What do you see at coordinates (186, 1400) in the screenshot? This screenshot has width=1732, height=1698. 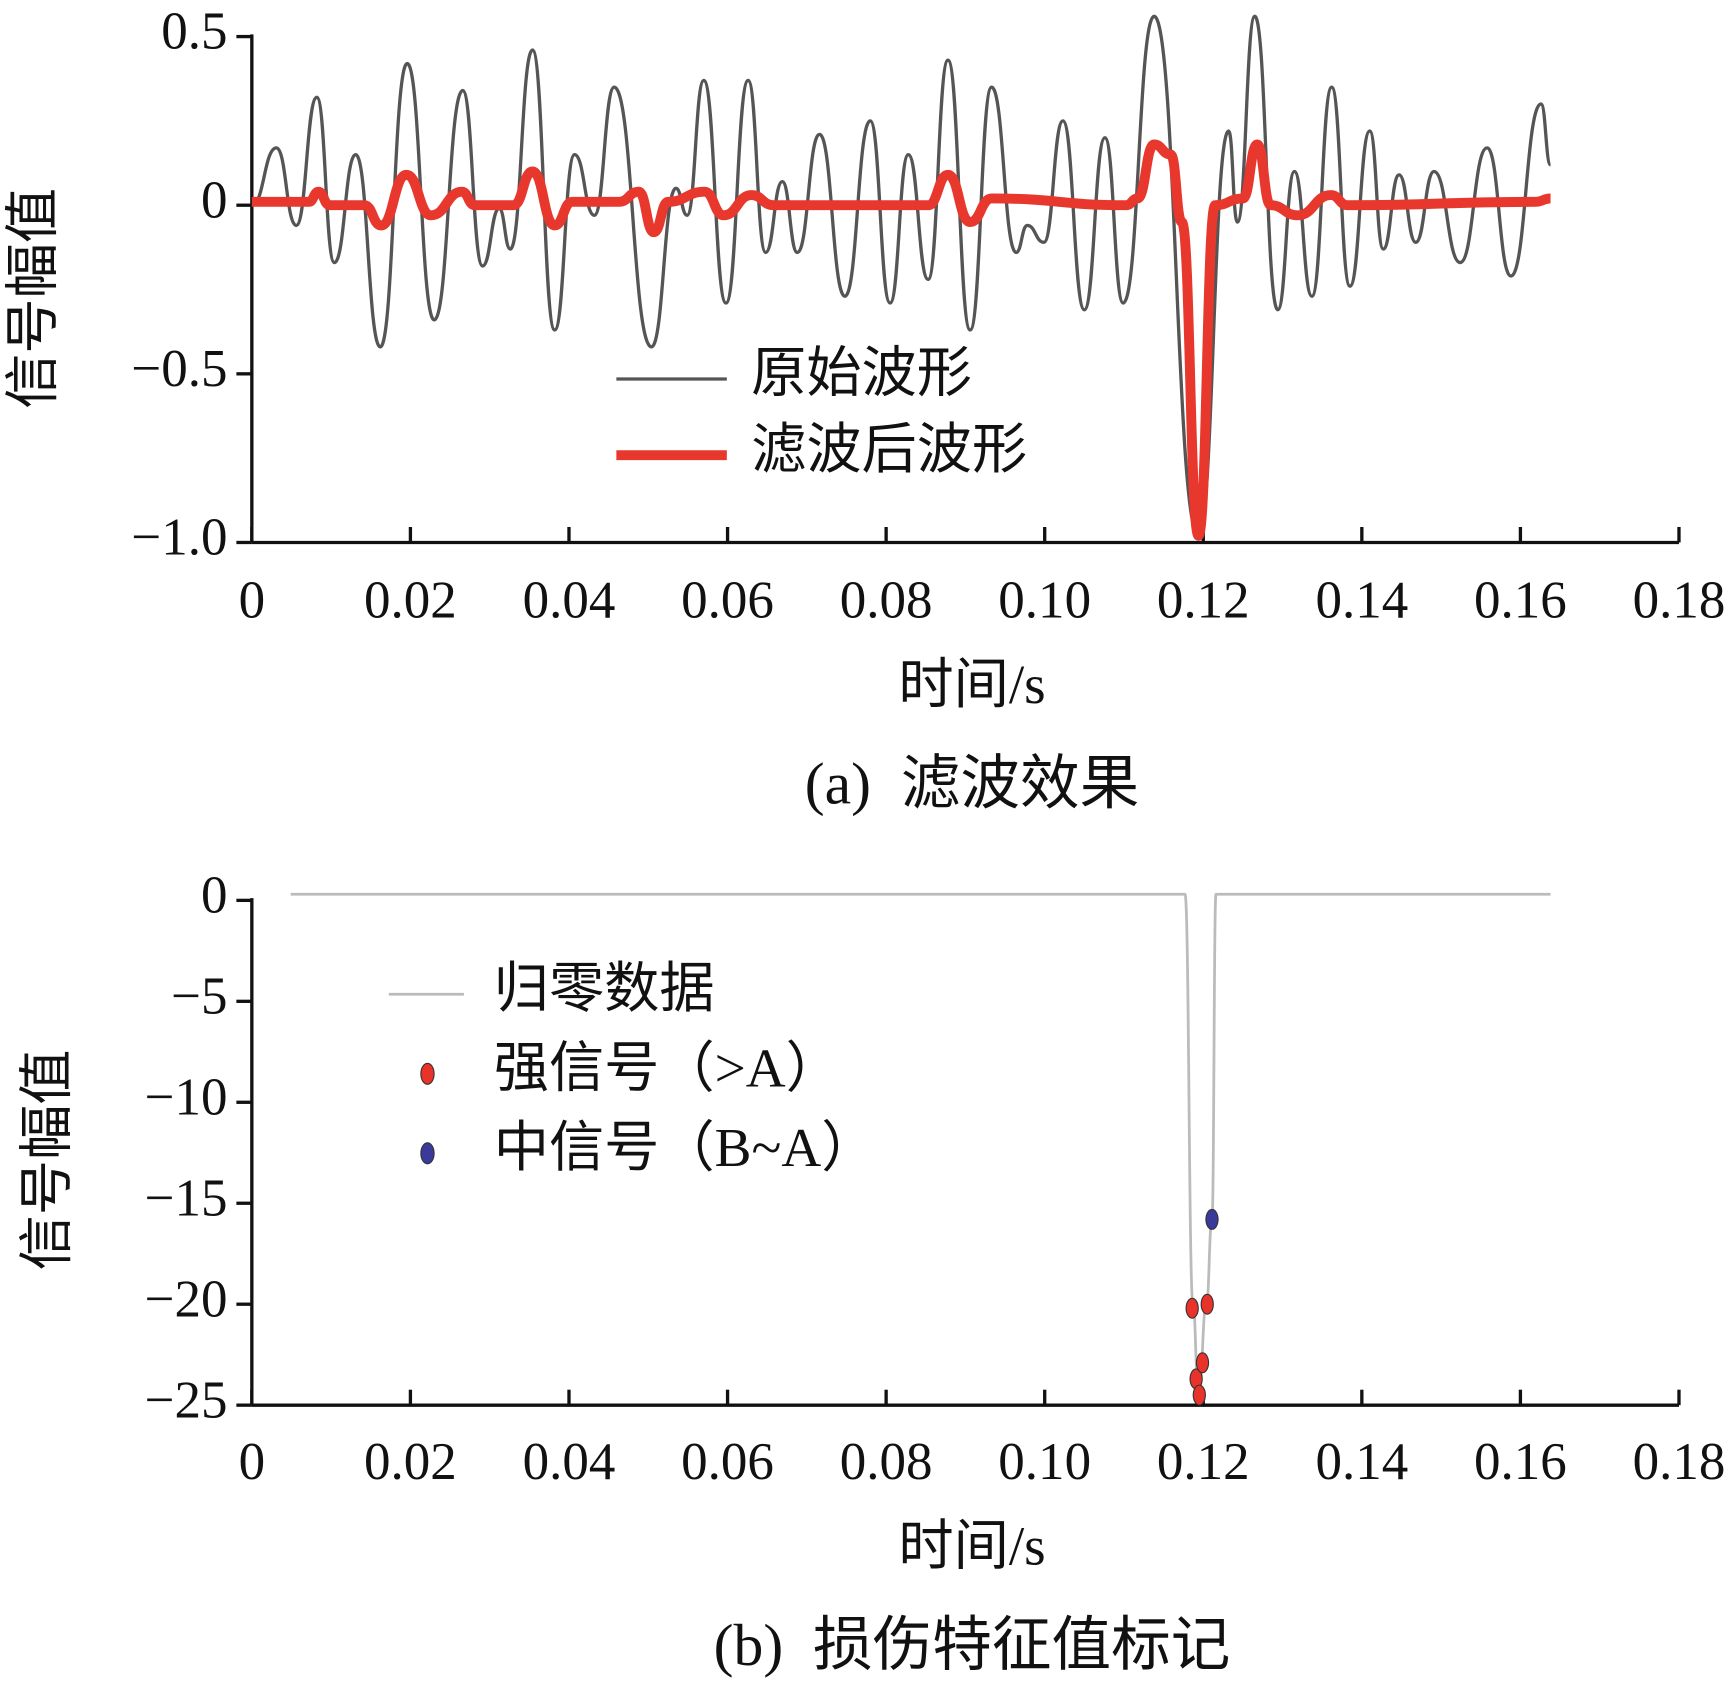 I see `y-tick-label: −25` at bounding box center [186, 1400].